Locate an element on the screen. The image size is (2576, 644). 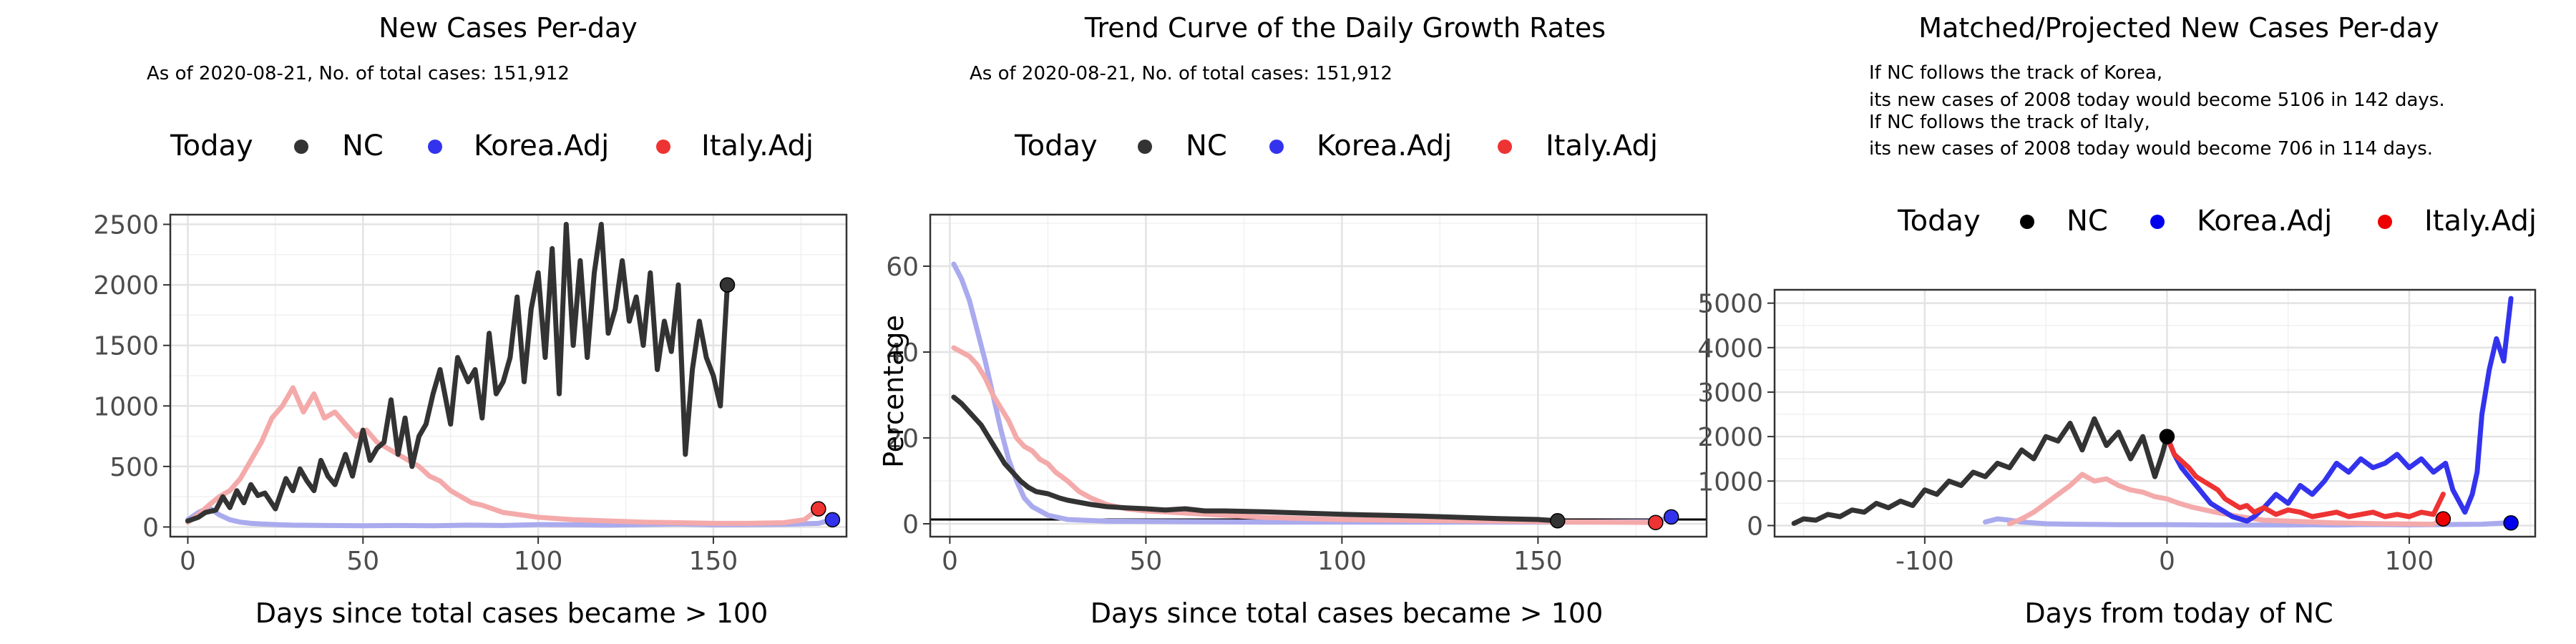
series-line-korea-adj-projected is located at coordinates (2339, 410).